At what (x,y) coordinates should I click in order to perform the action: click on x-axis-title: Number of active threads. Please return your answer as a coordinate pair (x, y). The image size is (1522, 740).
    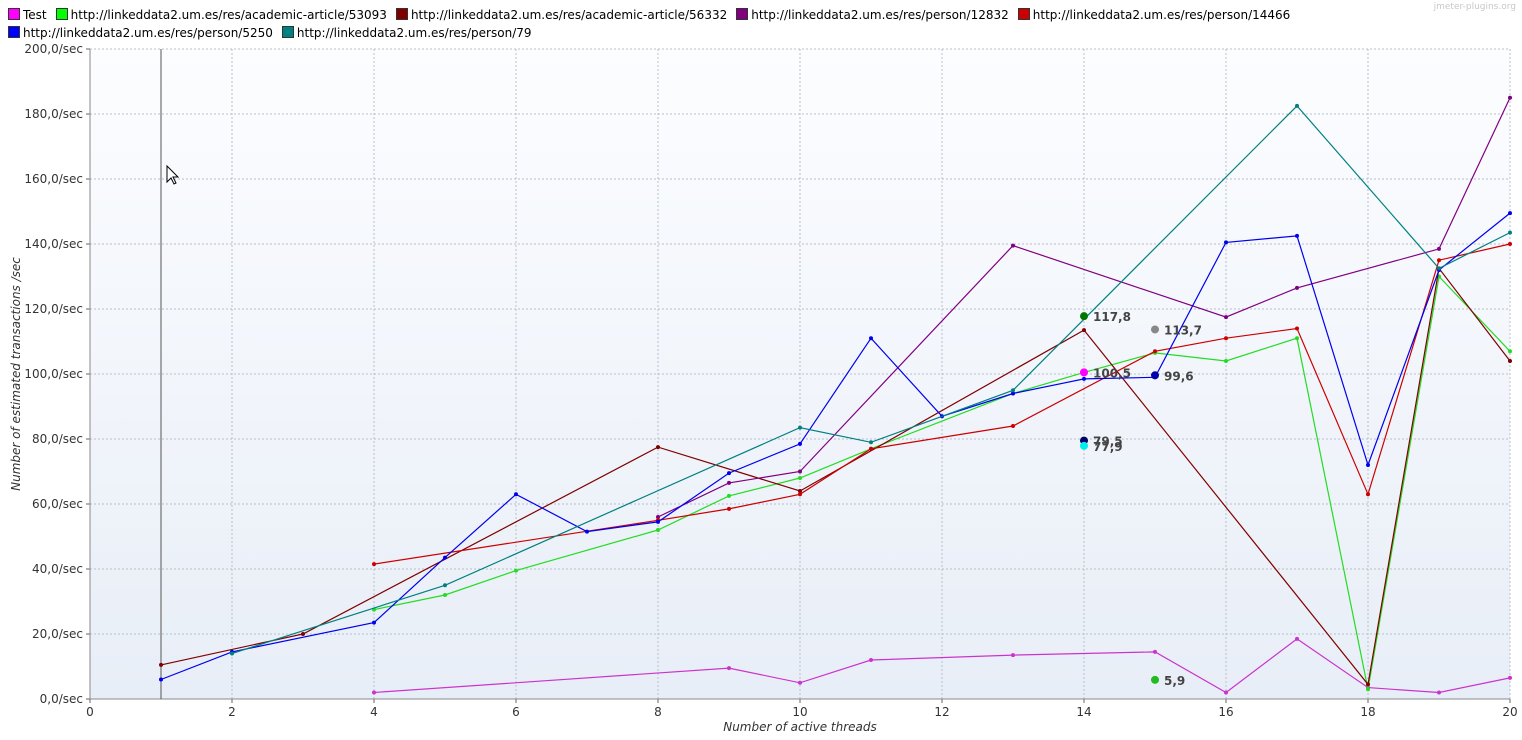
    Looking at the image, I should click on (800, 727).